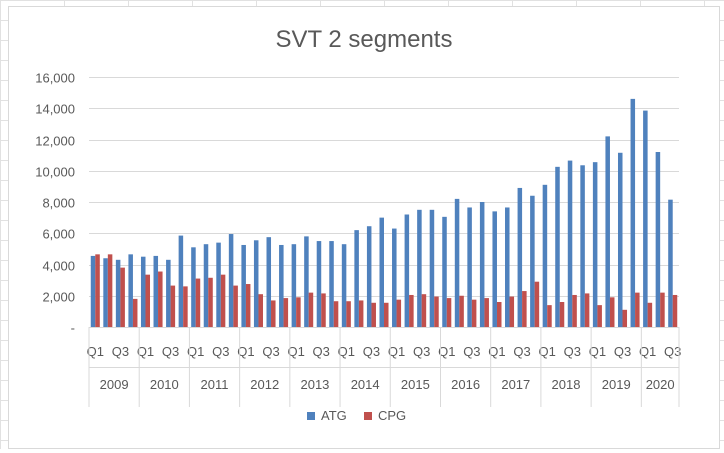 The width and height of the screenshot is (724, 453). I want to click on x-tick-label-year: 2014, so click(365, 384).